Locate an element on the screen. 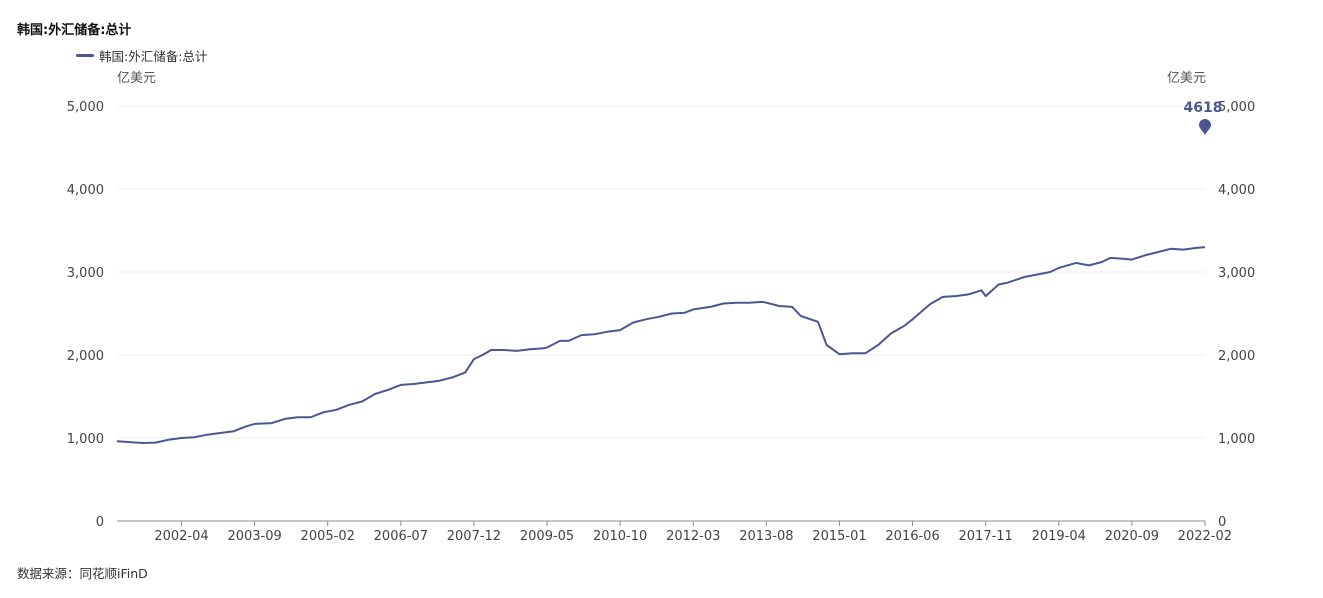 The image size is (1323, 598). x-tick-label: 2016-06 is located at coordinates (912, 536).